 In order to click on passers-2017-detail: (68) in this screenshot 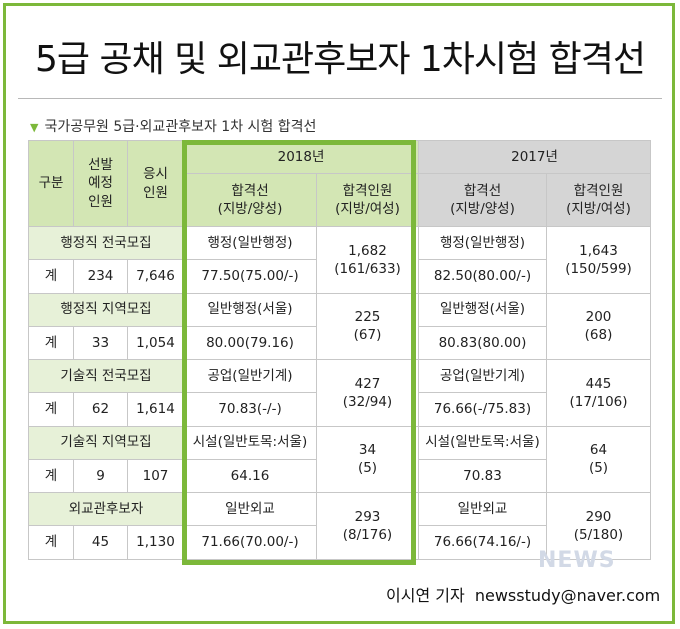, I will do `click(598, 335)`.